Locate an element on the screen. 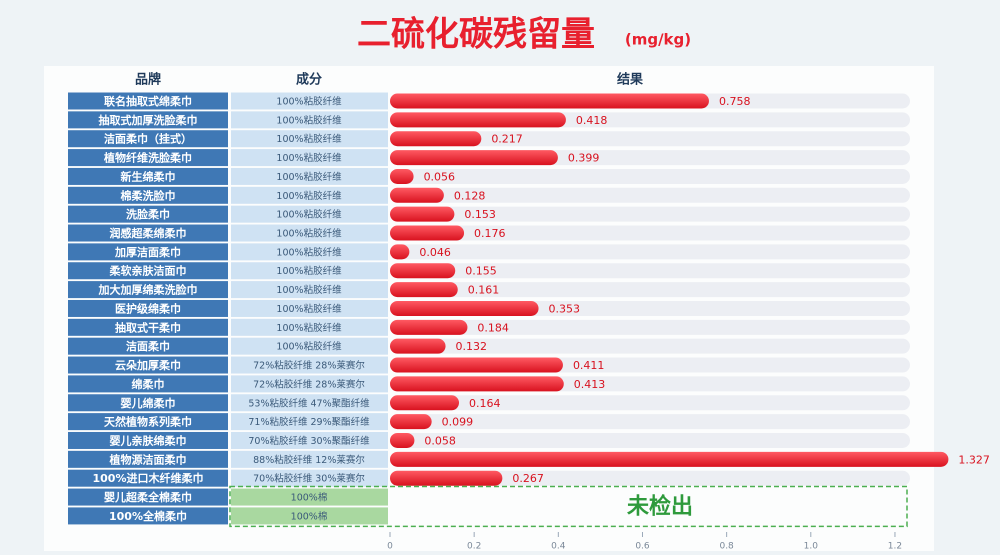 The width and height of the screenshot is (1000, 555). value-label: 0.164 is located at coordinates (485, 403).